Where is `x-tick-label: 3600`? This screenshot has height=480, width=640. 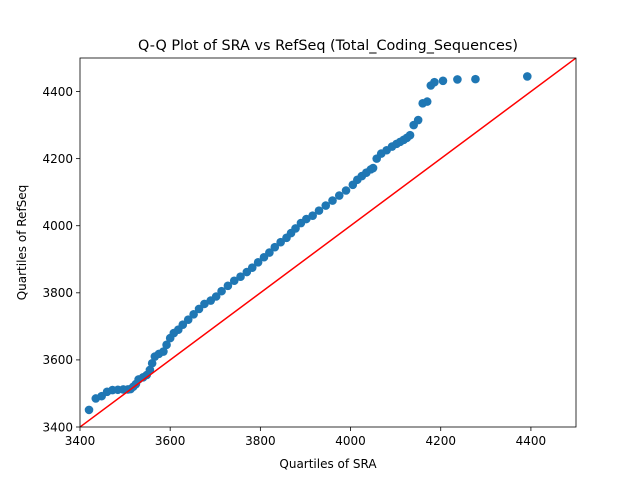
x-tick-label: 3600 is located at coordinates (170, 441).